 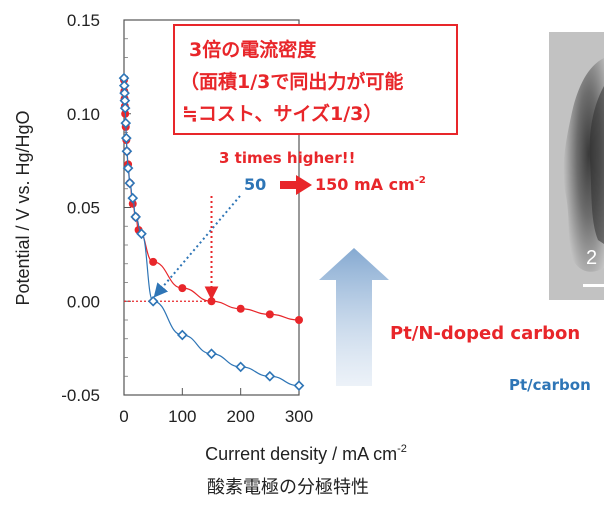 What do you see at coordinates (197, 246) in the screenshot?
I see `from-value-callout-arrow` at bounding box center [197, 246].